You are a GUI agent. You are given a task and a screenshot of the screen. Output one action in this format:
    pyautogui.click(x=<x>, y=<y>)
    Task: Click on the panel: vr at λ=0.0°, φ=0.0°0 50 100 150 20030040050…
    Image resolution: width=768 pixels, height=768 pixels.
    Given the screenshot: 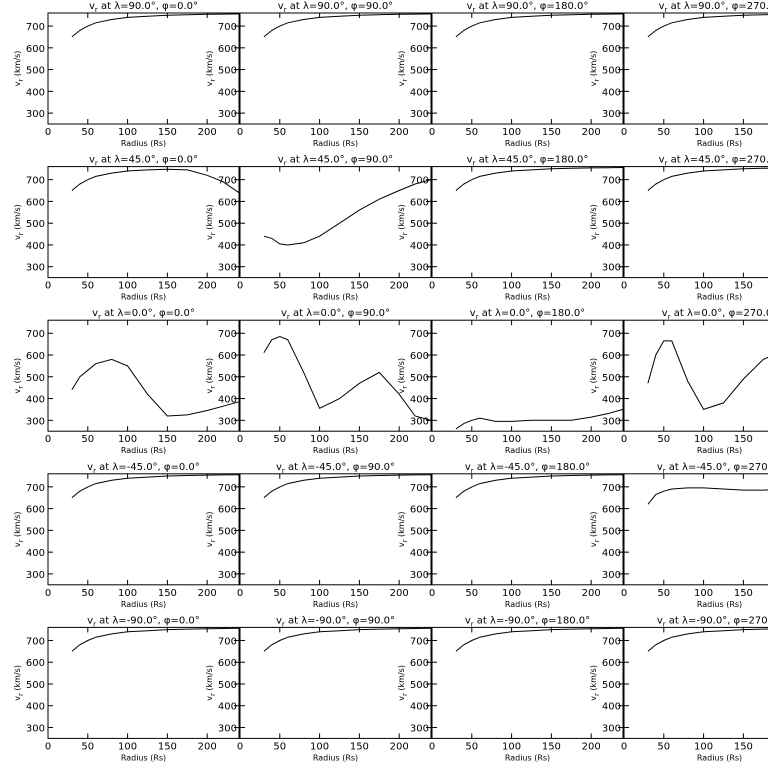 What is the action you would take?
    pyautogui.click(x=126, y=381)
    